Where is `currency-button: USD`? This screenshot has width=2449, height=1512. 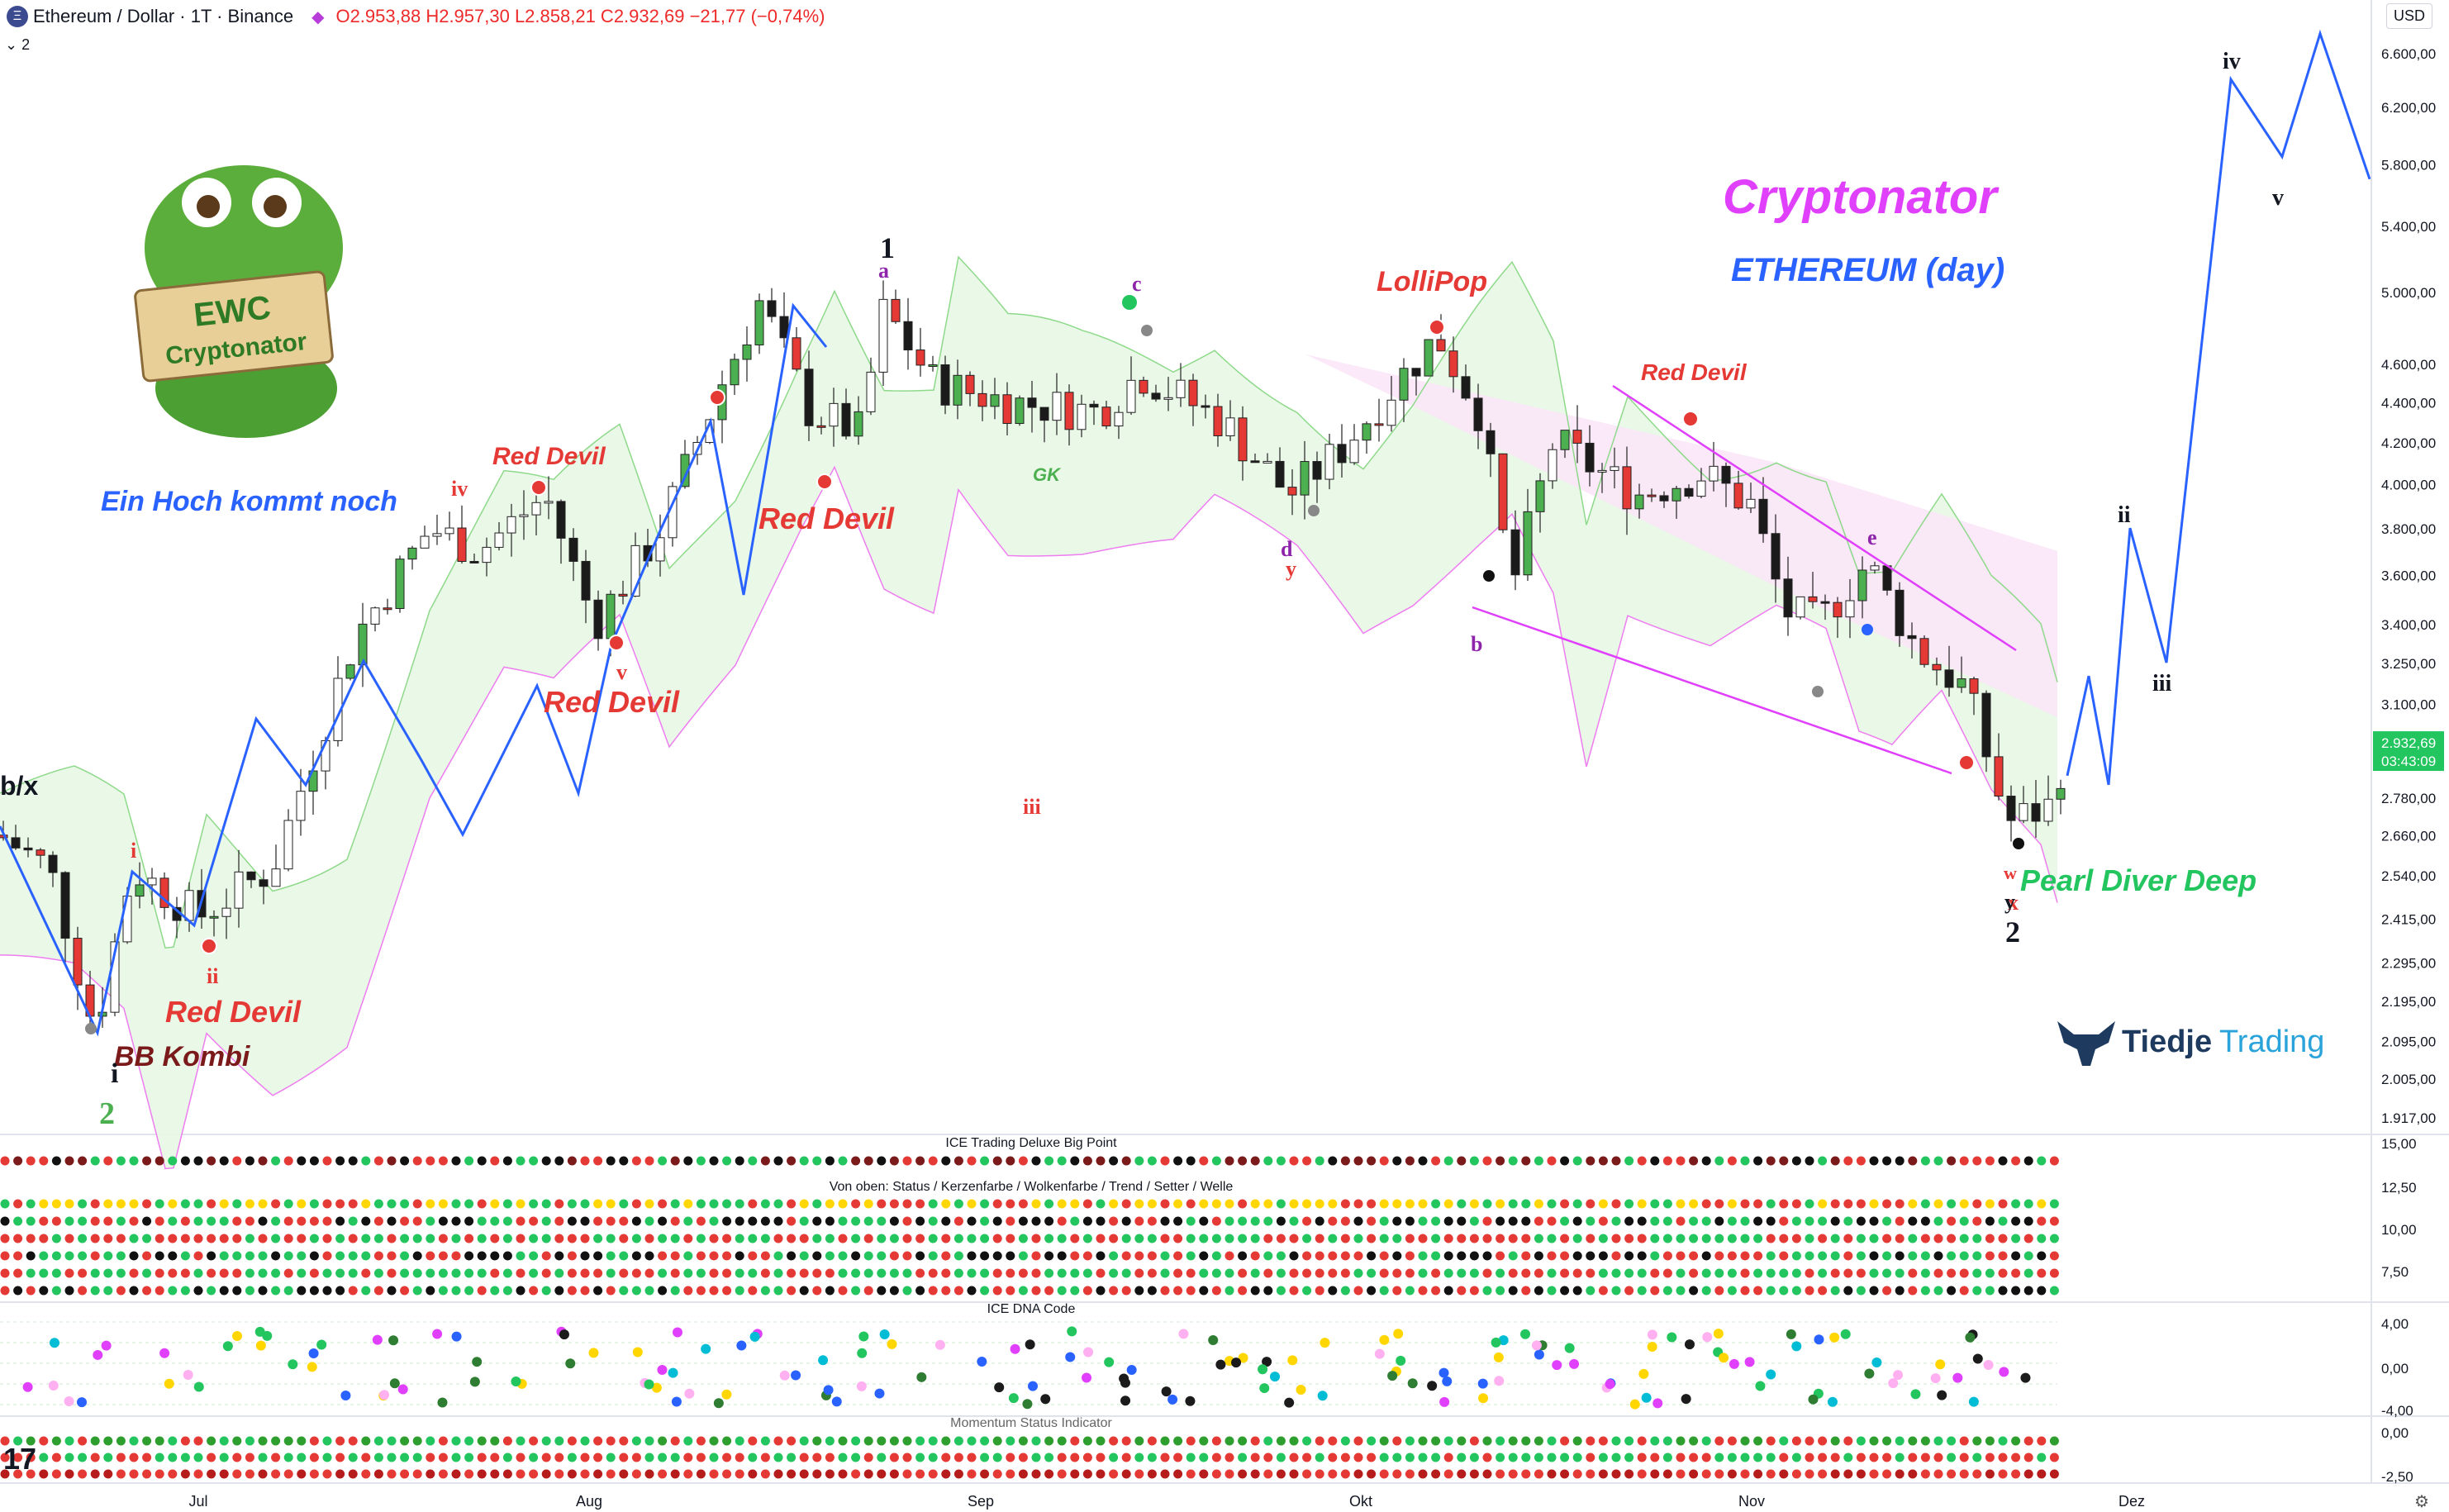
currency-button: USD is located at coordinates (2408, 16).